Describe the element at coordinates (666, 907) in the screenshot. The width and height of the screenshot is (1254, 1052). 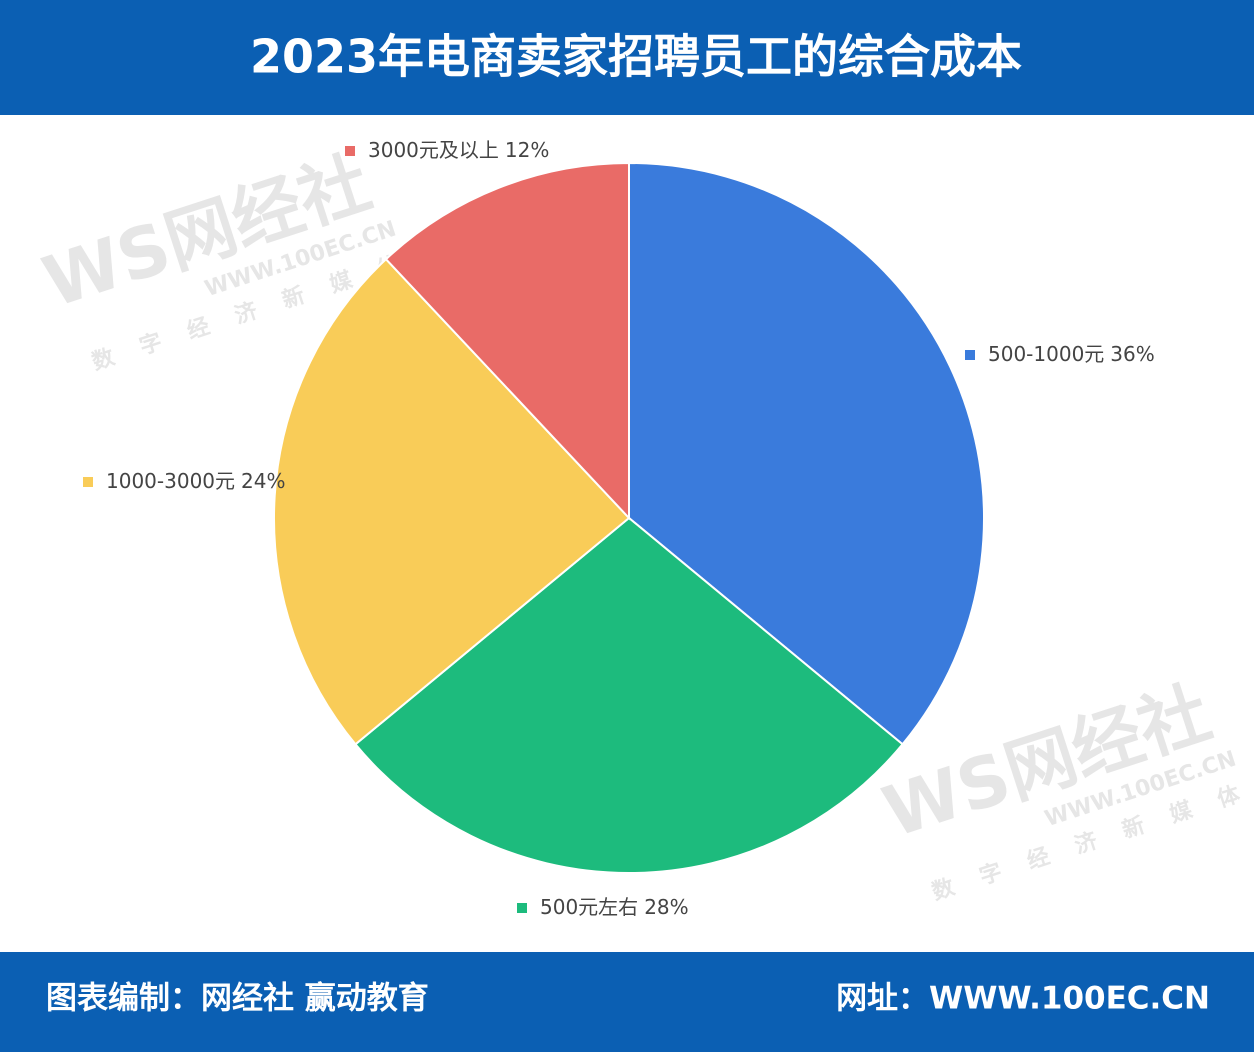
I see `value-label: 28%` at that location.